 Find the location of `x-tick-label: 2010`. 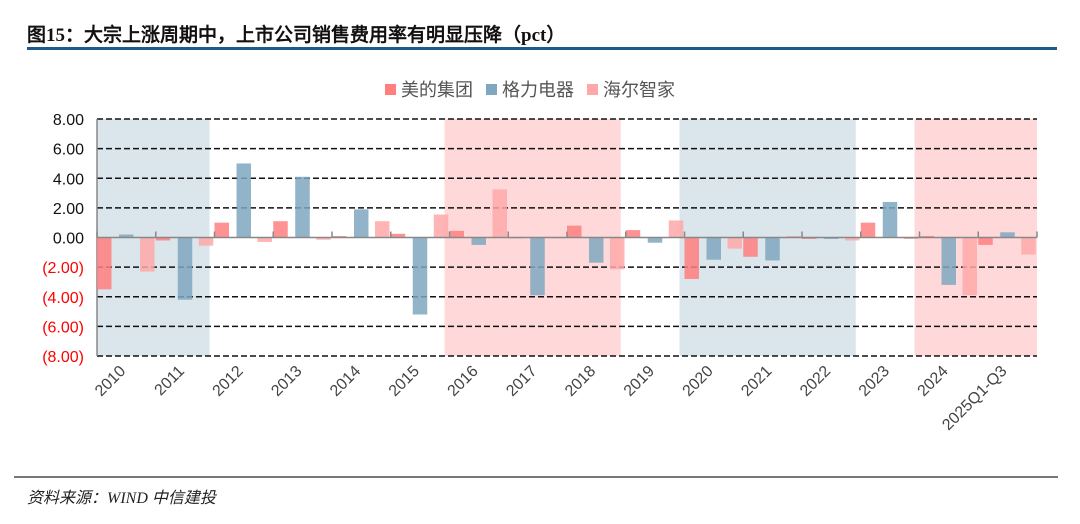

x-tick-label: 2010 is located at coordinates (110, 381).